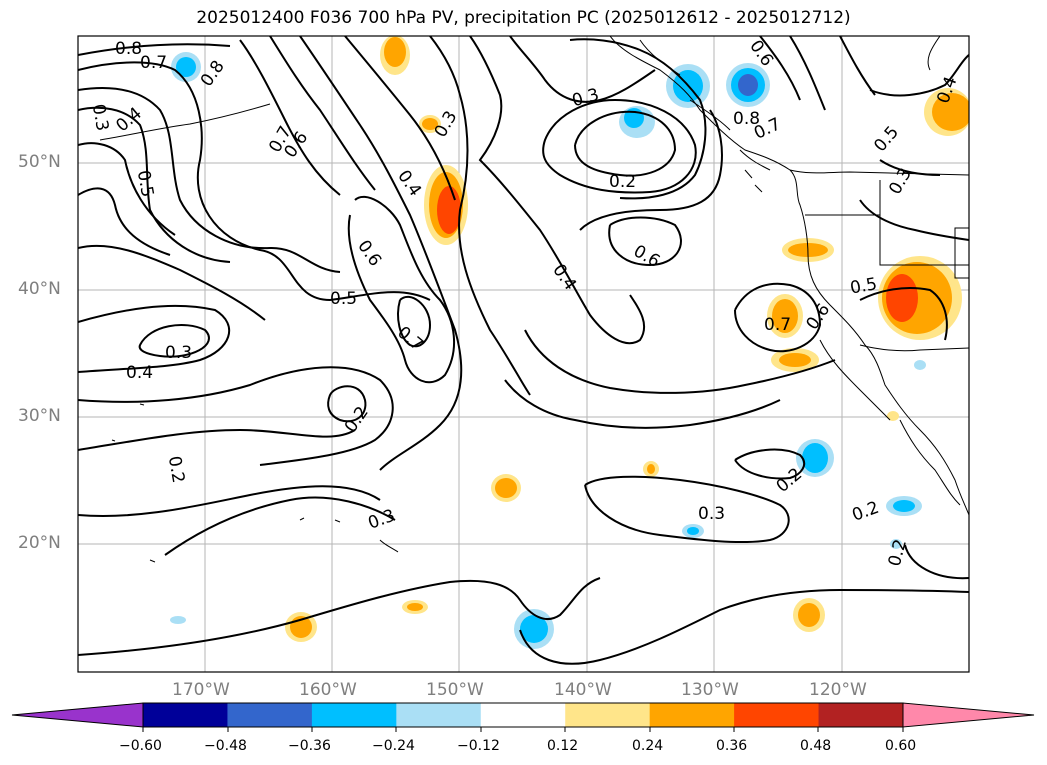 This screenshot has height=765, width=1047. I want to click on colorbar-outline, so click(523, 715).